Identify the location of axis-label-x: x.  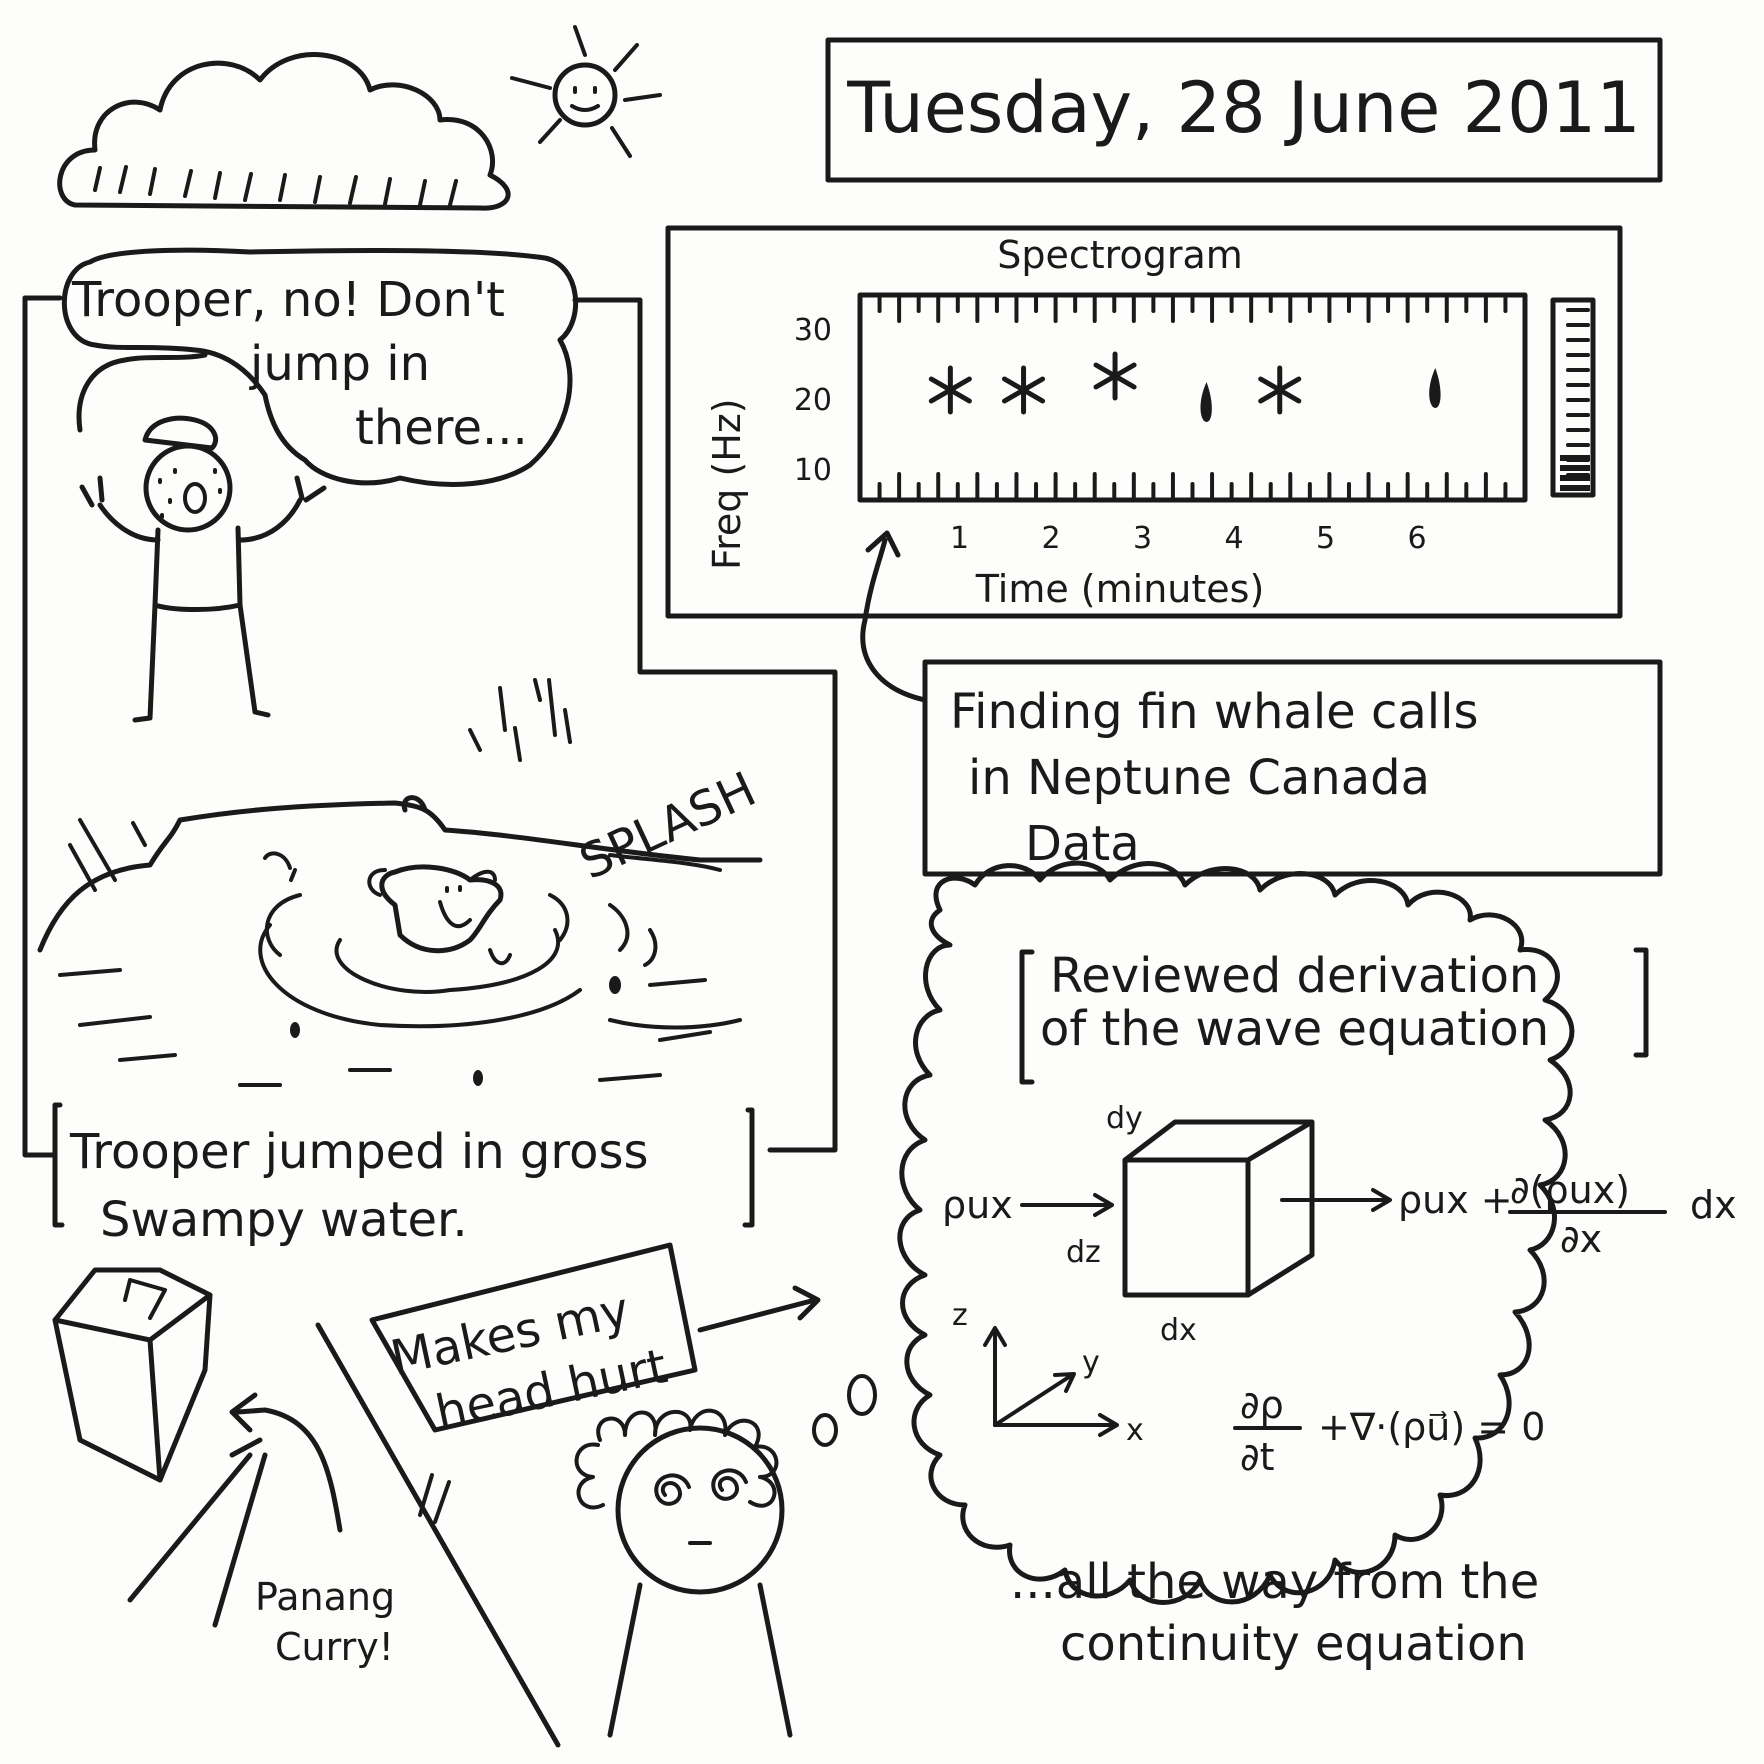
(1135, 1430).